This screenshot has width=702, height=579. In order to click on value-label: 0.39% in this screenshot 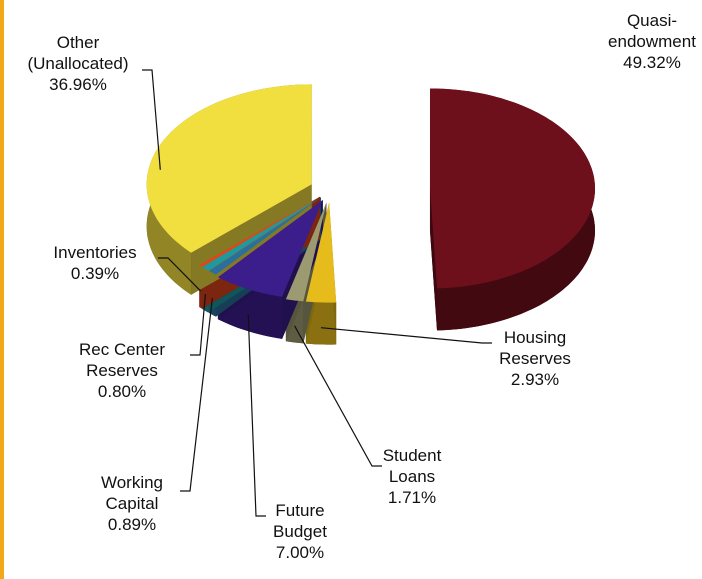, I will do `click(95, 273)`.